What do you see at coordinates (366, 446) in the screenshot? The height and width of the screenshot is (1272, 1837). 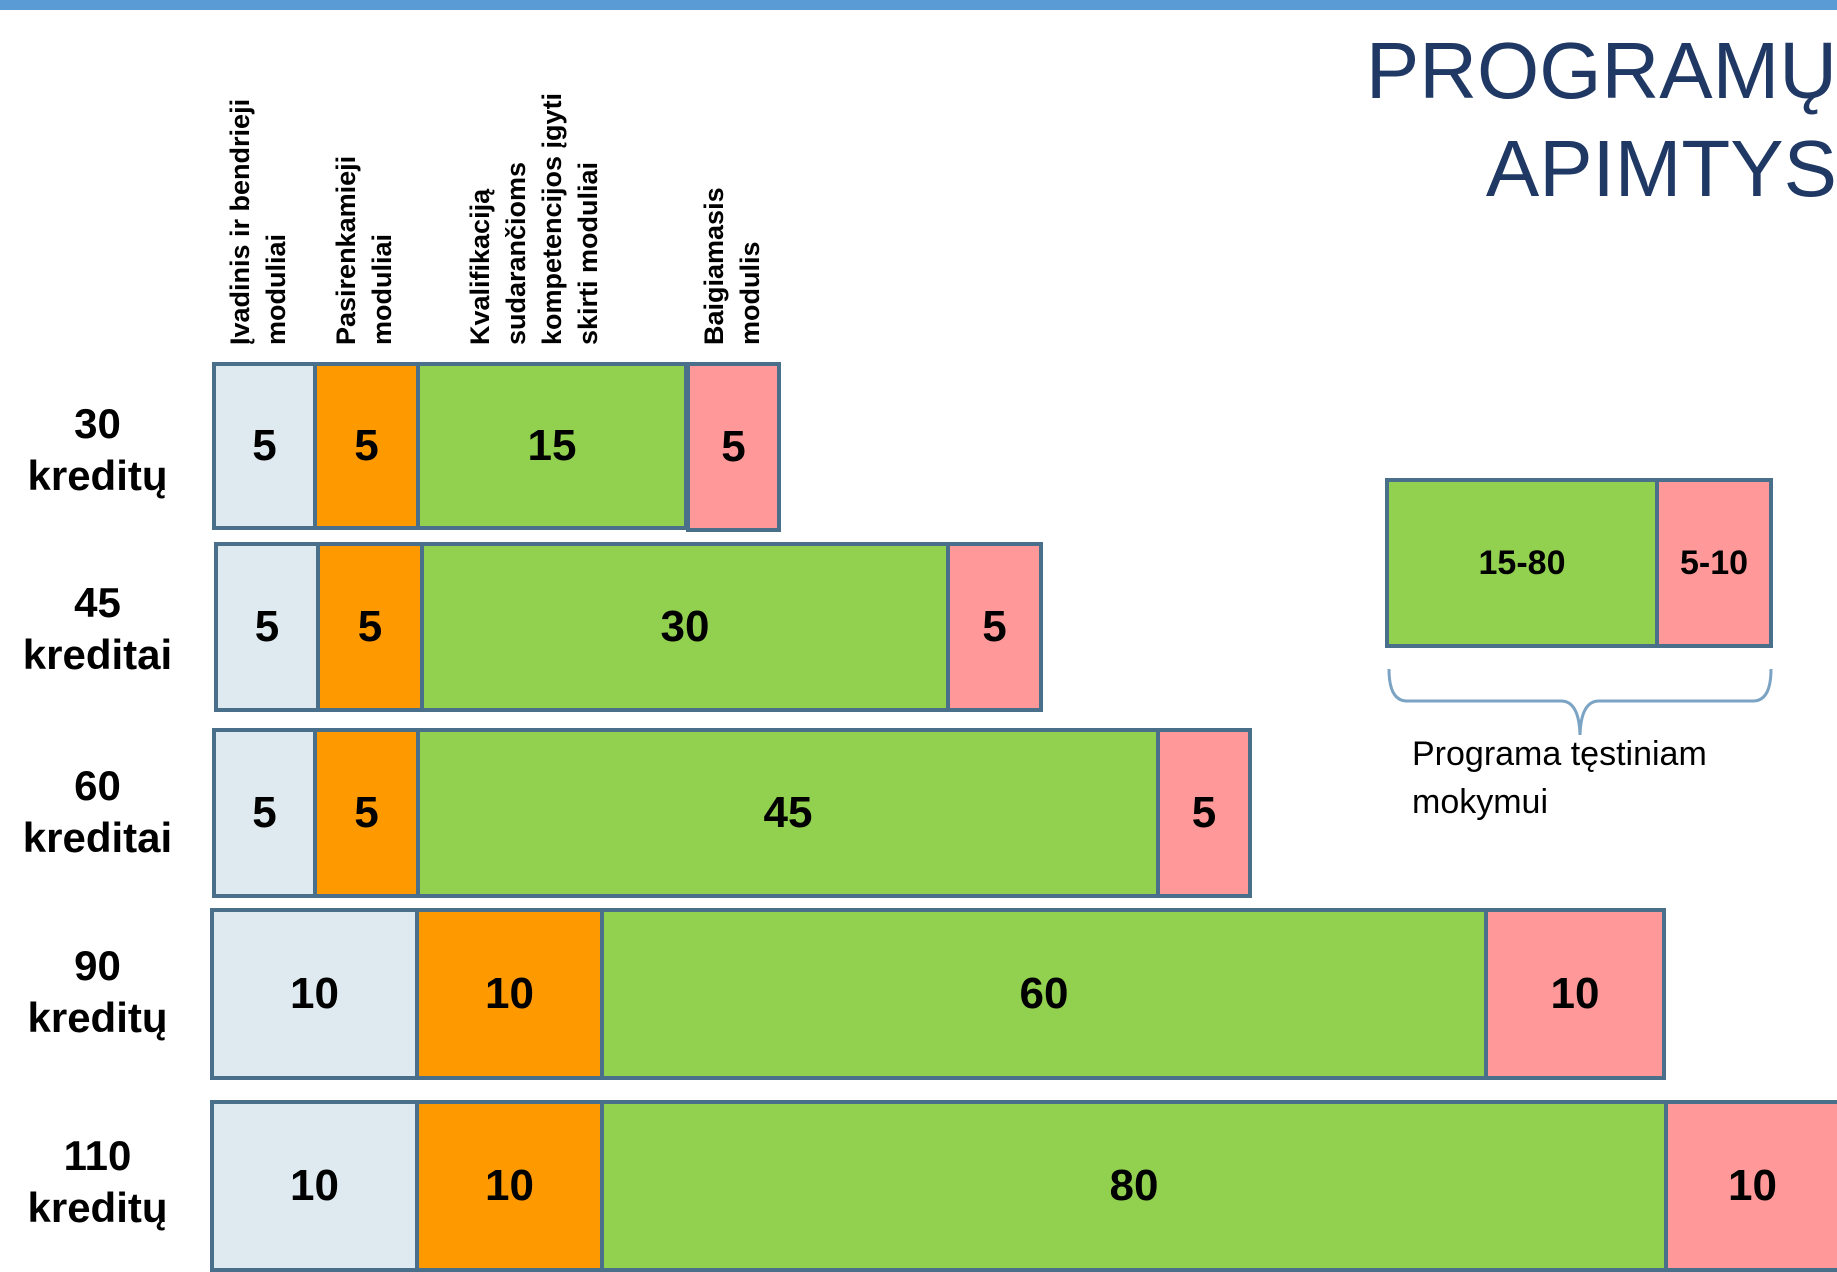 I see `segment-30-elective: 5` at bounding box center [366, 446].